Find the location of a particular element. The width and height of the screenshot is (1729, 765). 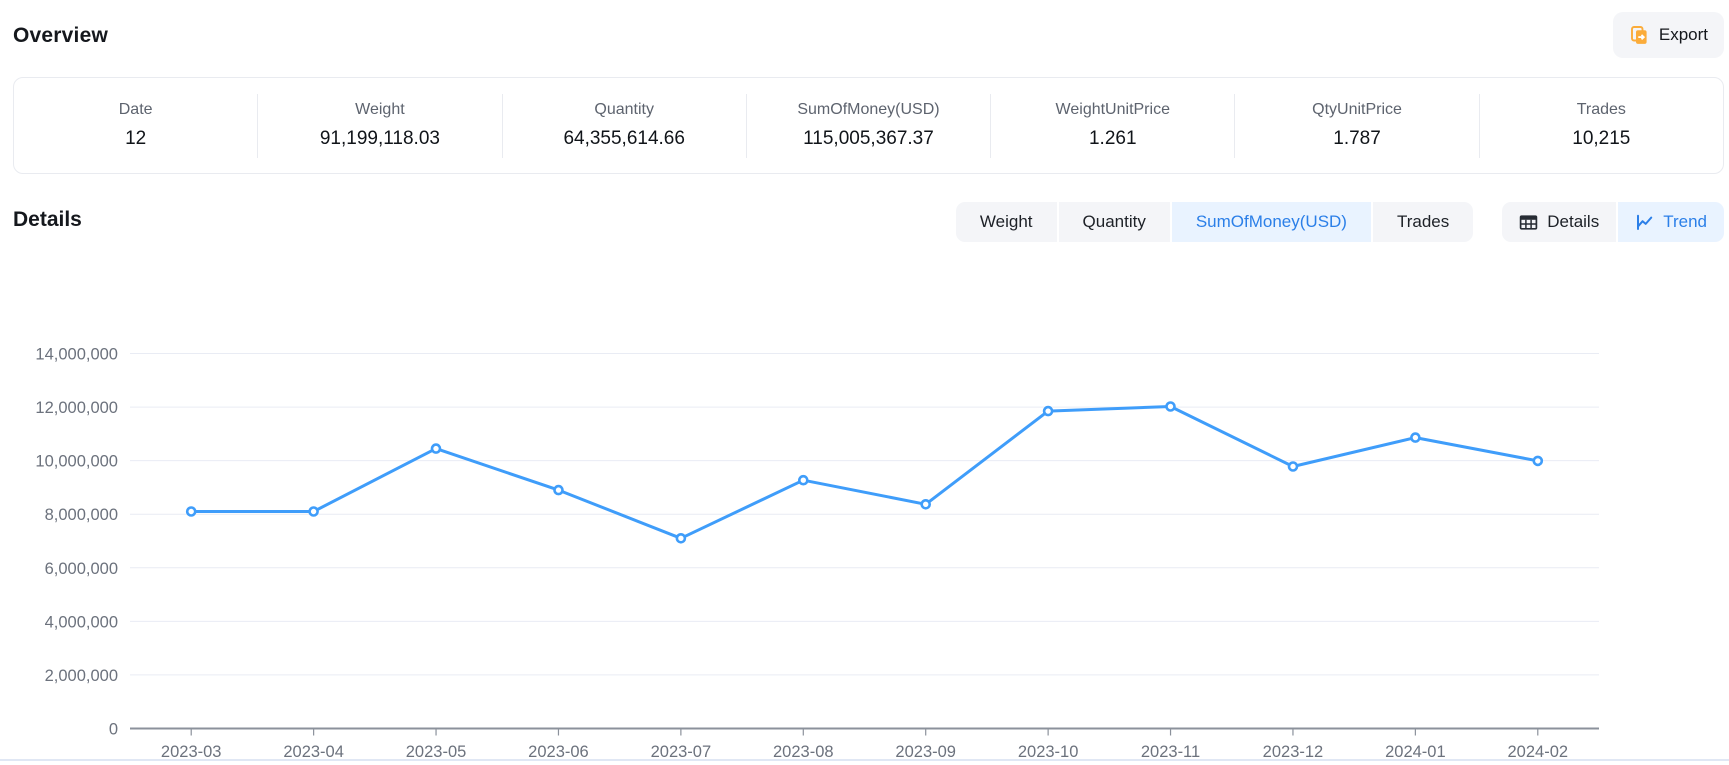

svg-text: 4,000,000 is located at coordinates (81, 622).